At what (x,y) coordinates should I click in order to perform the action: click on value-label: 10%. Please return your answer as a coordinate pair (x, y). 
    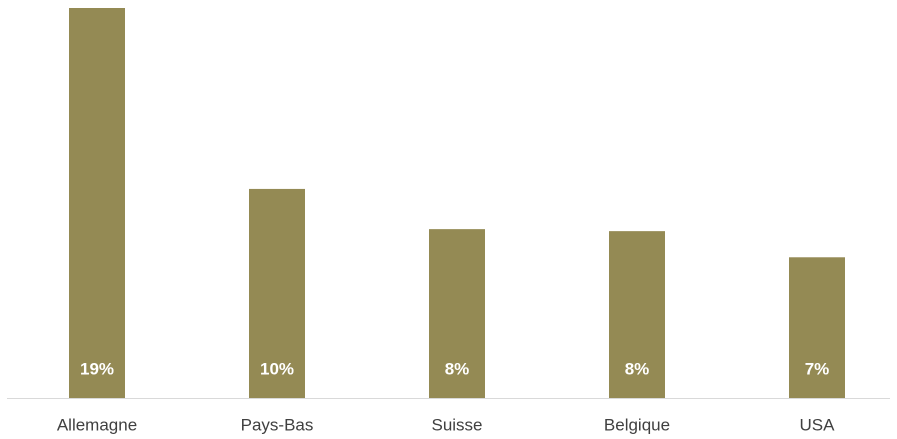
    Looking at the image, I should click on (277, 368).